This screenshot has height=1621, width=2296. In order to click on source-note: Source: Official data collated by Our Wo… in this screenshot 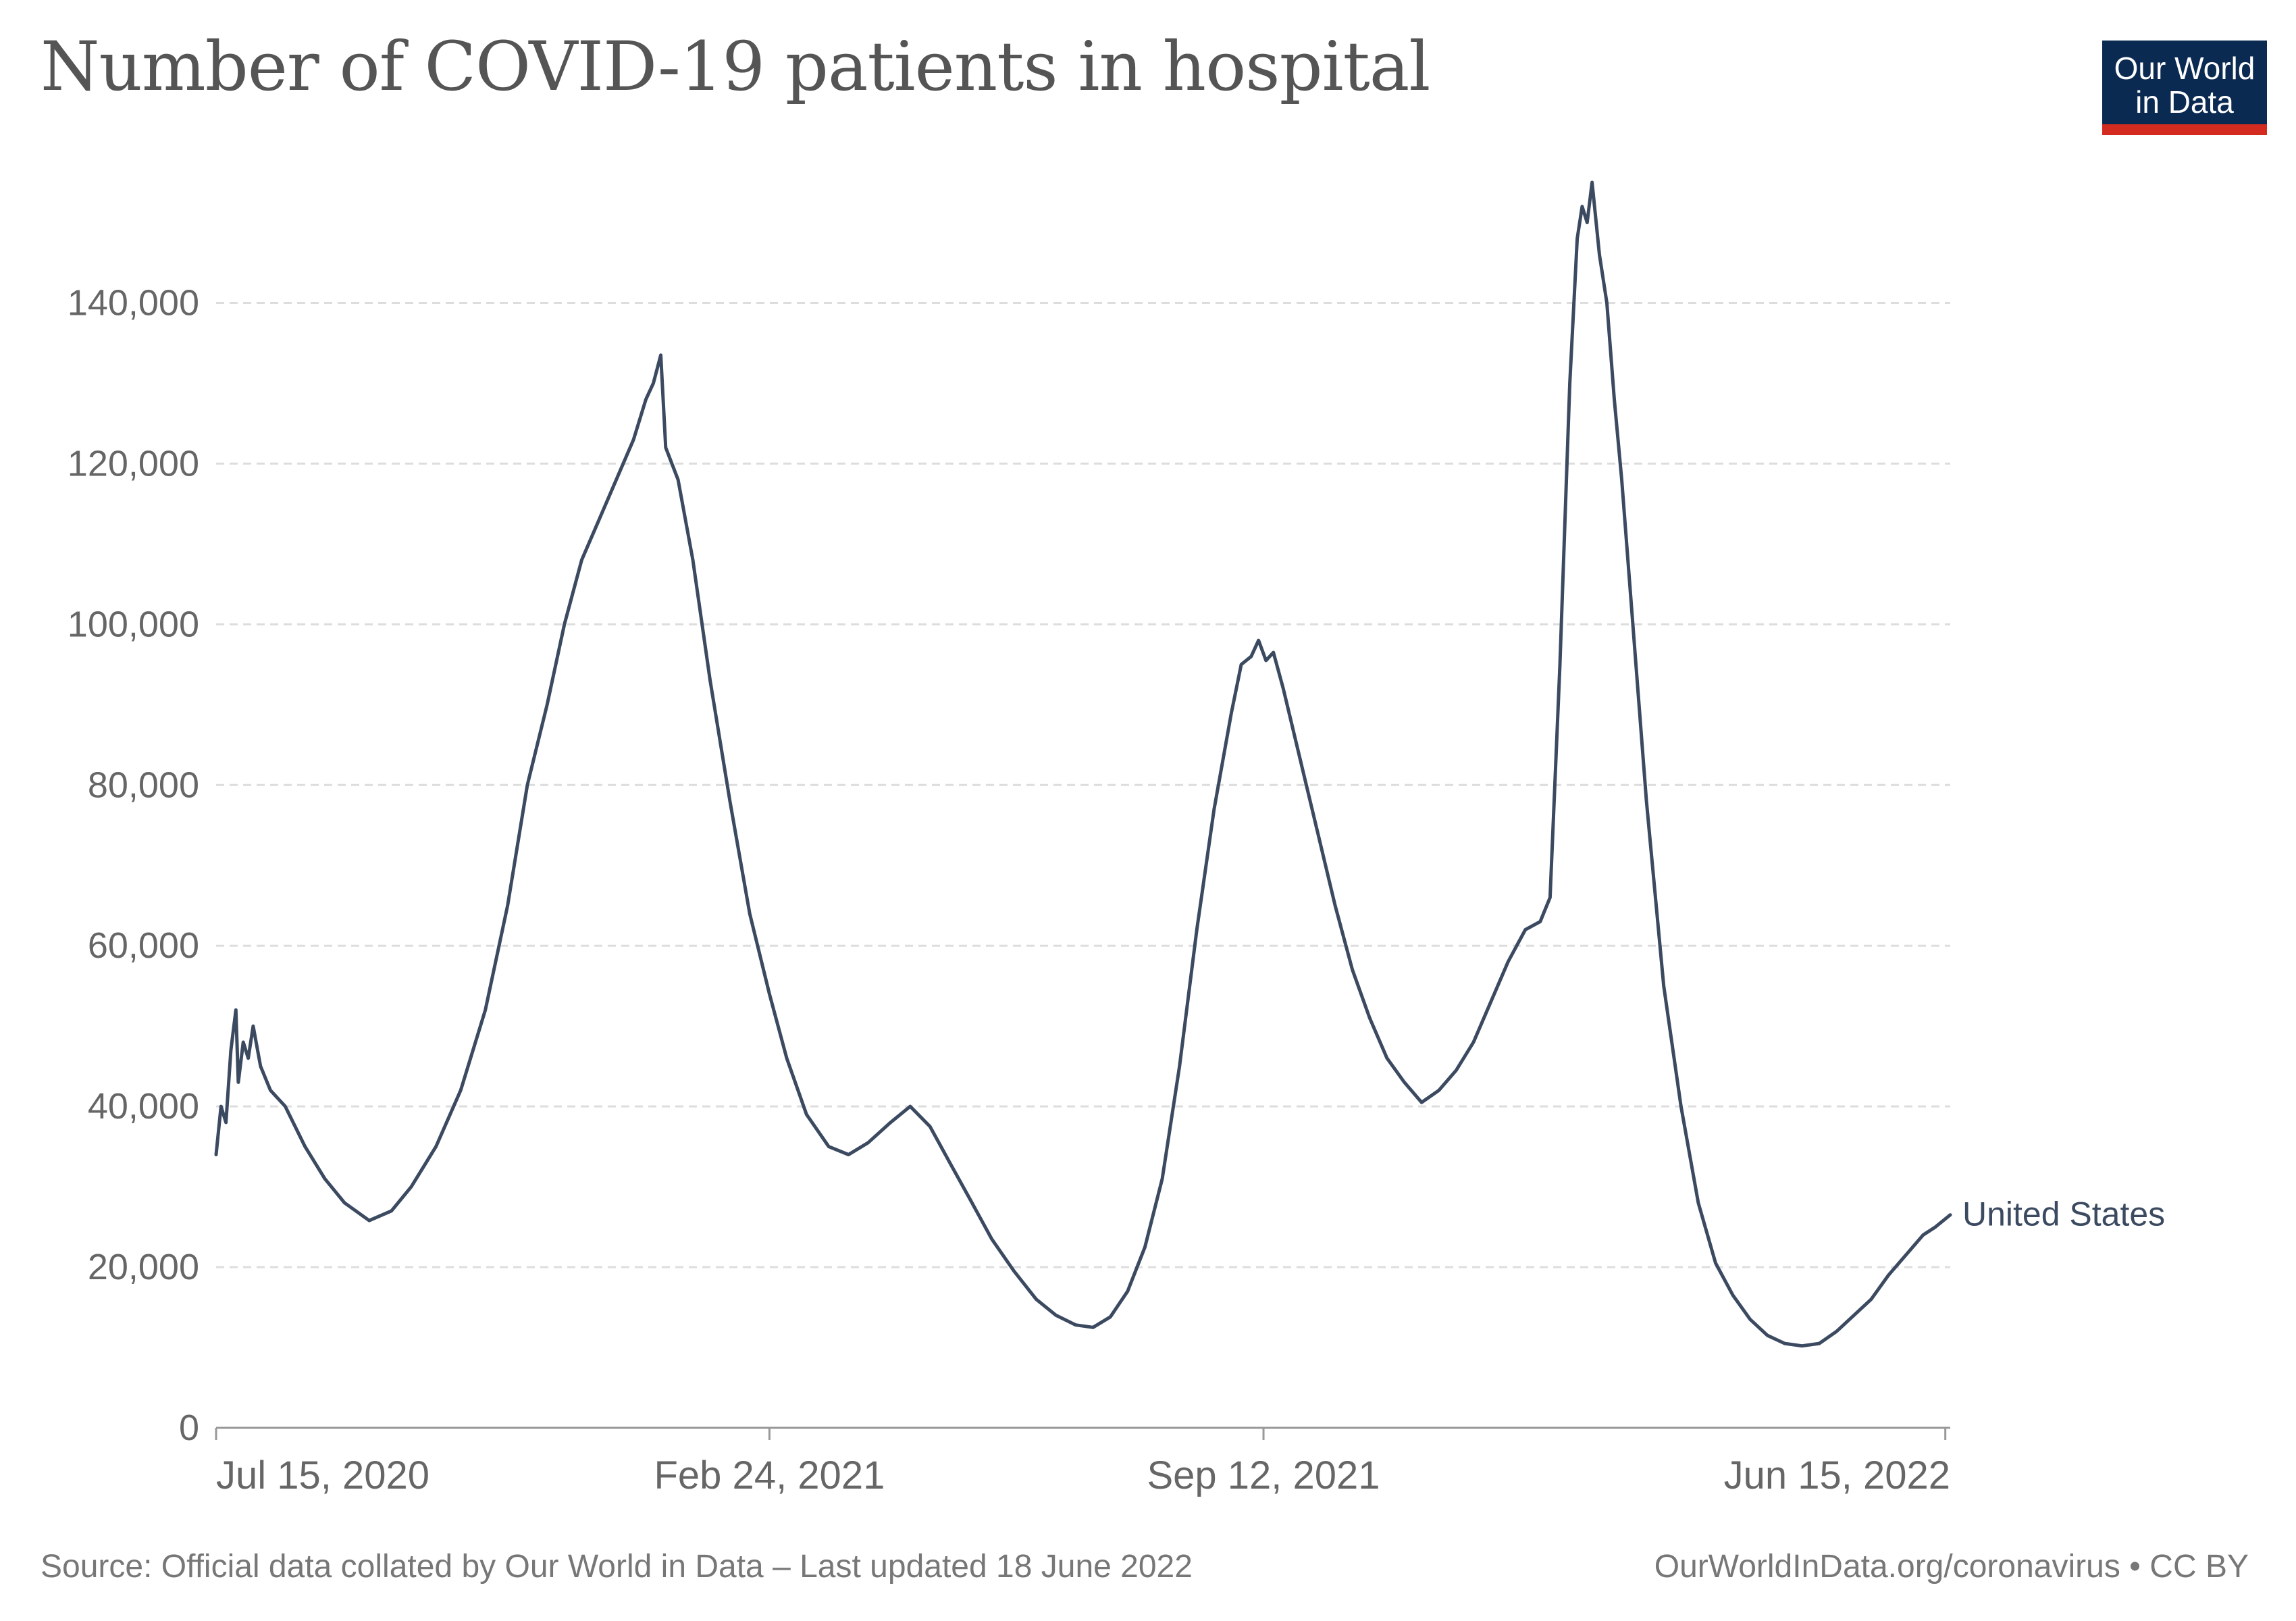, I will do `click(617, 1567)`.